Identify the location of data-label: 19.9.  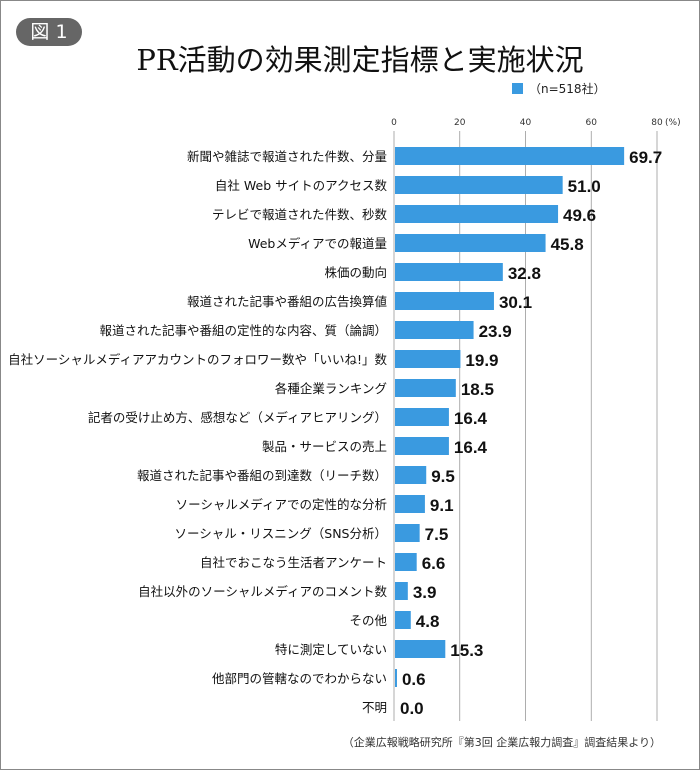
(481, 360).